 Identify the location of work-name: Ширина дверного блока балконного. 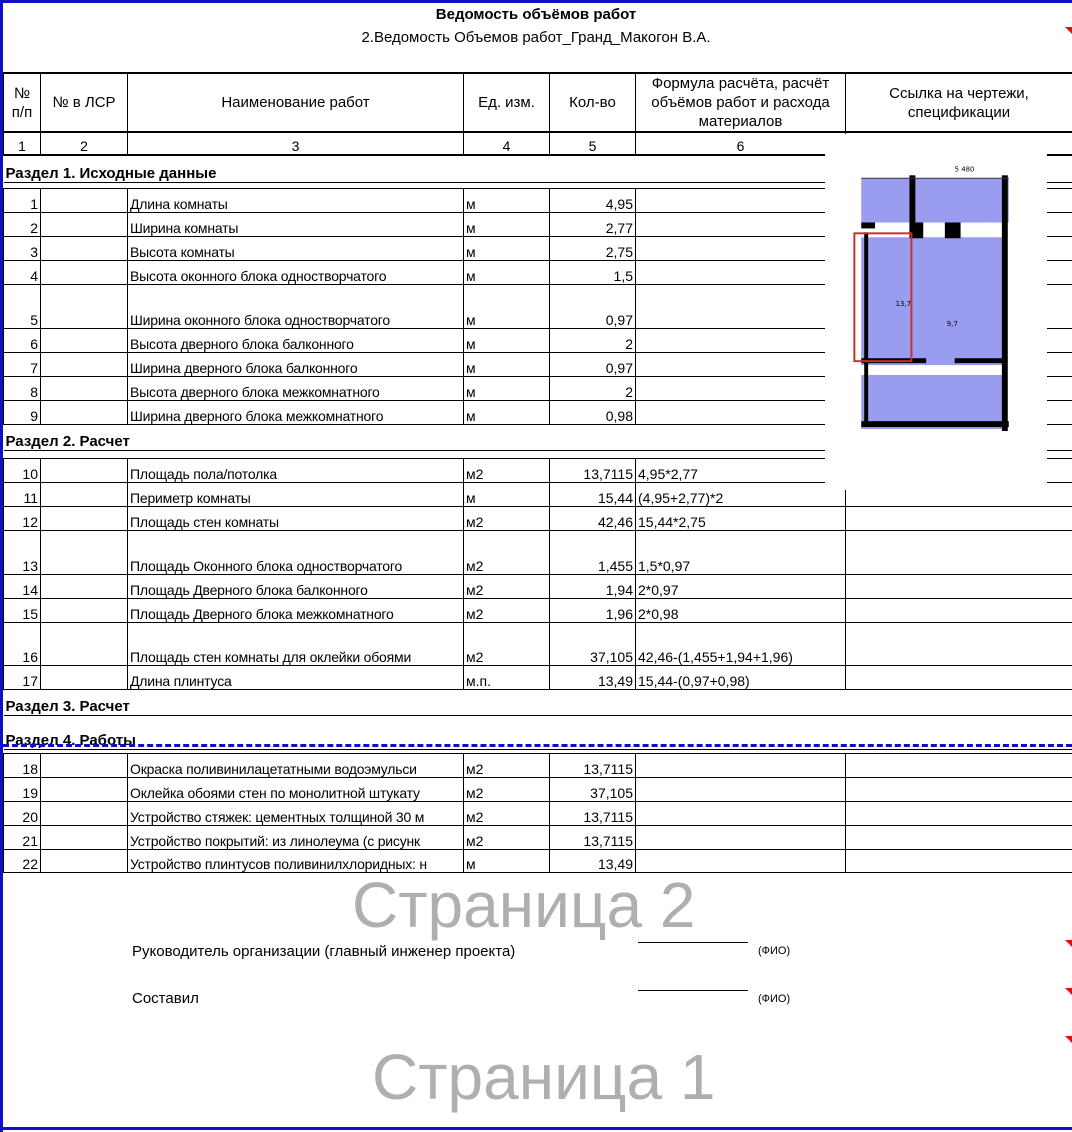
(295, 364).